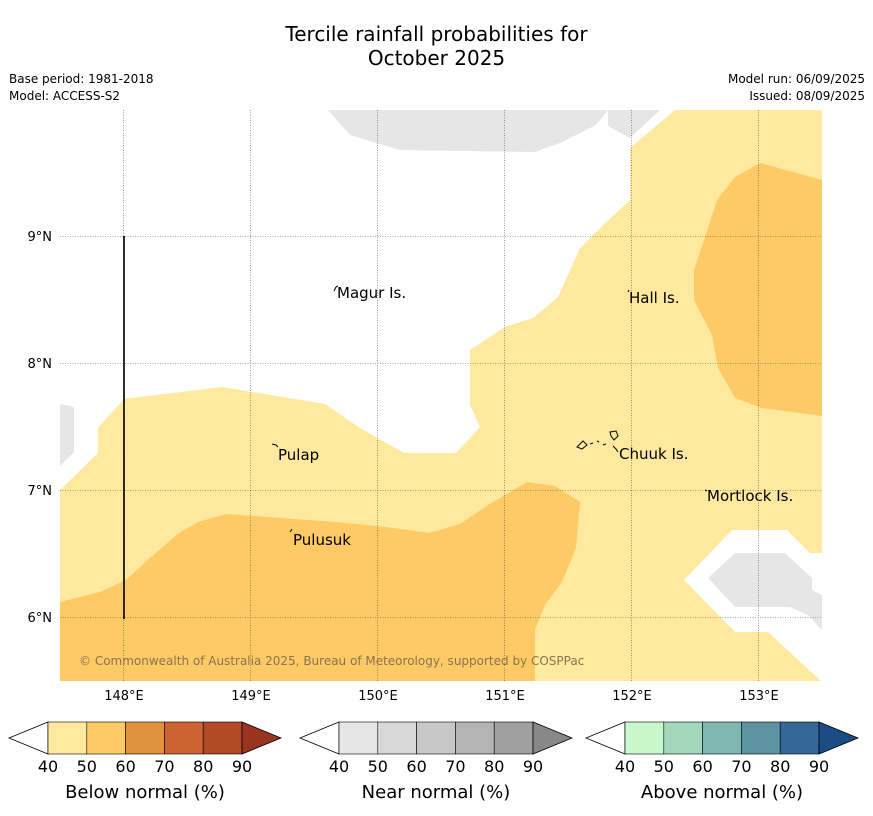 Image resolution: width=873 pixels, height=816 pixels. What do you see at coordinates (653, 454) in the screenshot?
I see `place-label-chuuk: Chuuk Is.` at bounding box center [653, 454].